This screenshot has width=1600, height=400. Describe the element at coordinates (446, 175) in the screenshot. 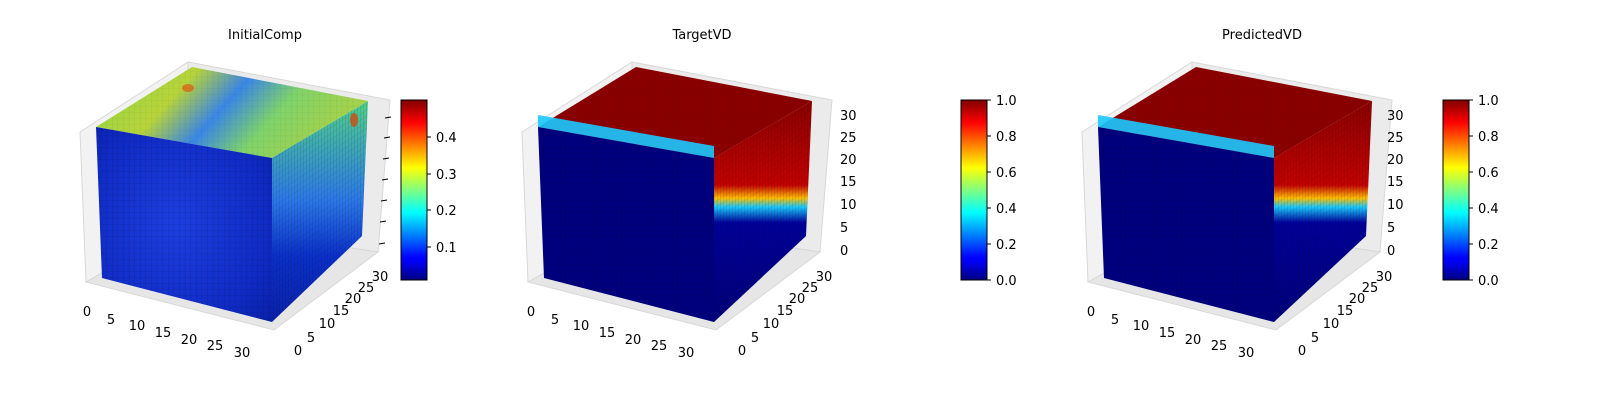

I see `colorbar-tick-label: 0.3` at that location.